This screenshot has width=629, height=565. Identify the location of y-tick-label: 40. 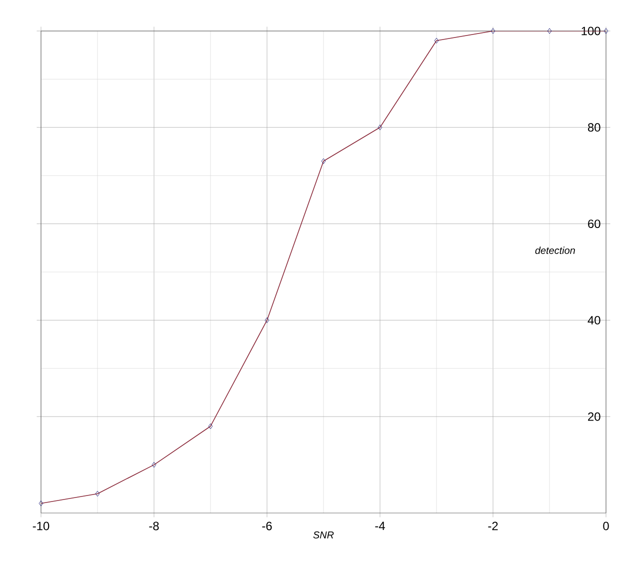
(594, 320).